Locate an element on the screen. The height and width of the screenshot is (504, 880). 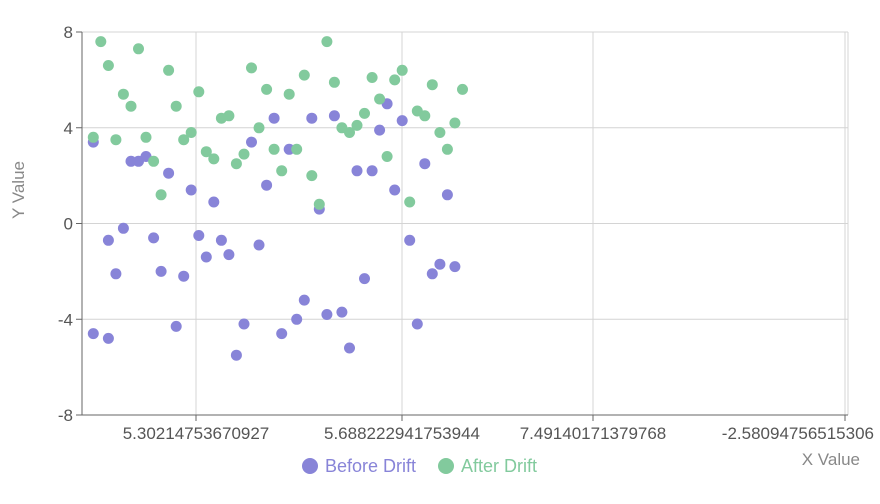
y-tick-label: -4 is located at coordinates (65, 319).